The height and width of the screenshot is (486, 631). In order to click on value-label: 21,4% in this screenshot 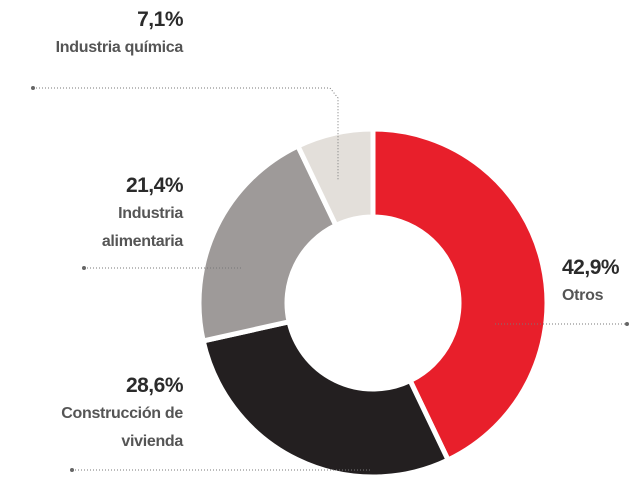, I will do `click(154, 185)`.